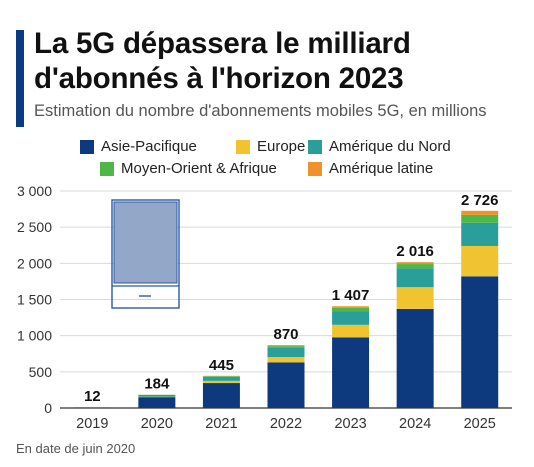 Image resolution: width=534 pixels, height=467 pixels. Describe the element at coordinates (34, 227) in the screenshot. I see `y-tick-label: 2 500` at that location.